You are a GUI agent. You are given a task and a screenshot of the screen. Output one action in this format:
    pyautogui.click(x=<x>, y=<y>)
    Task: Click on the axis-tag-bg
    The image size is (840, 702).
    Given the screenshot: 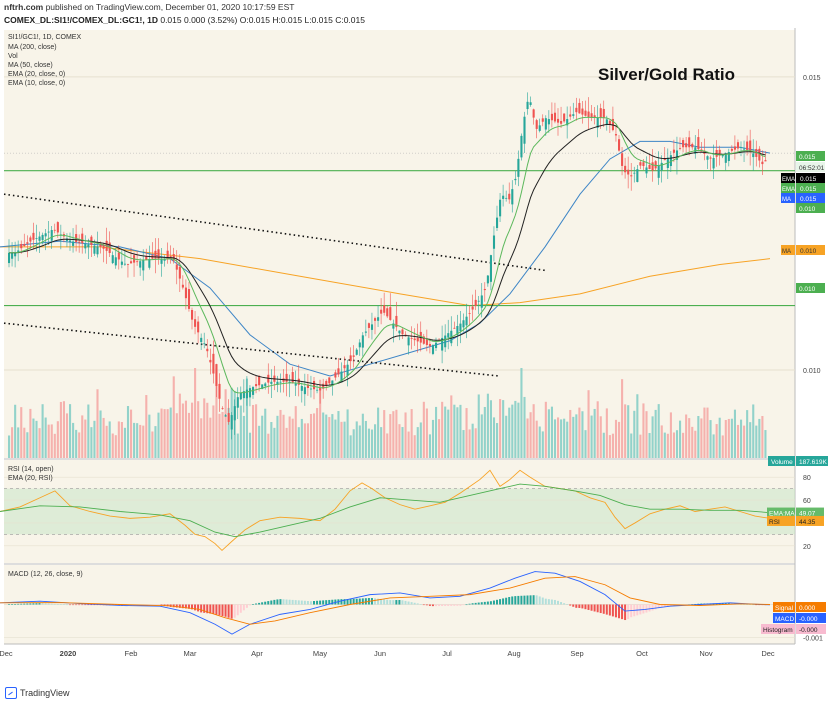 What is the action you would take?
    pyautogui.click(x=810, y=198)
    